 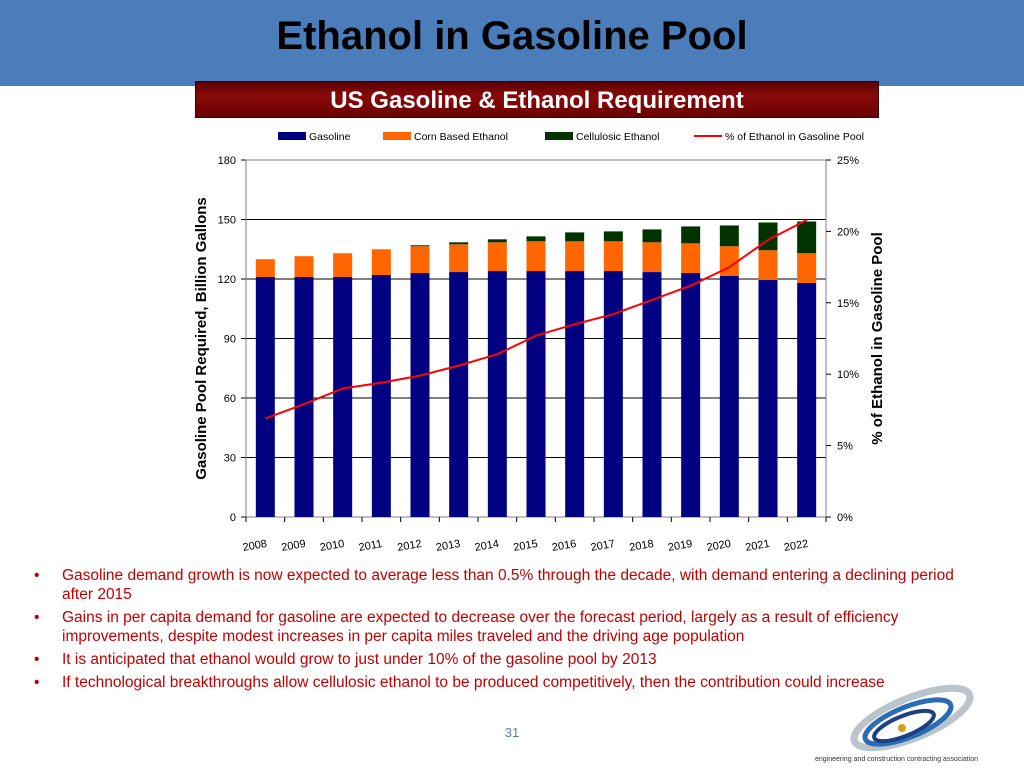 What do you see at coordinates (848, 232) in the screenshot?
I see `y2-tick-label: 20%` at bounding box center [848, 232].